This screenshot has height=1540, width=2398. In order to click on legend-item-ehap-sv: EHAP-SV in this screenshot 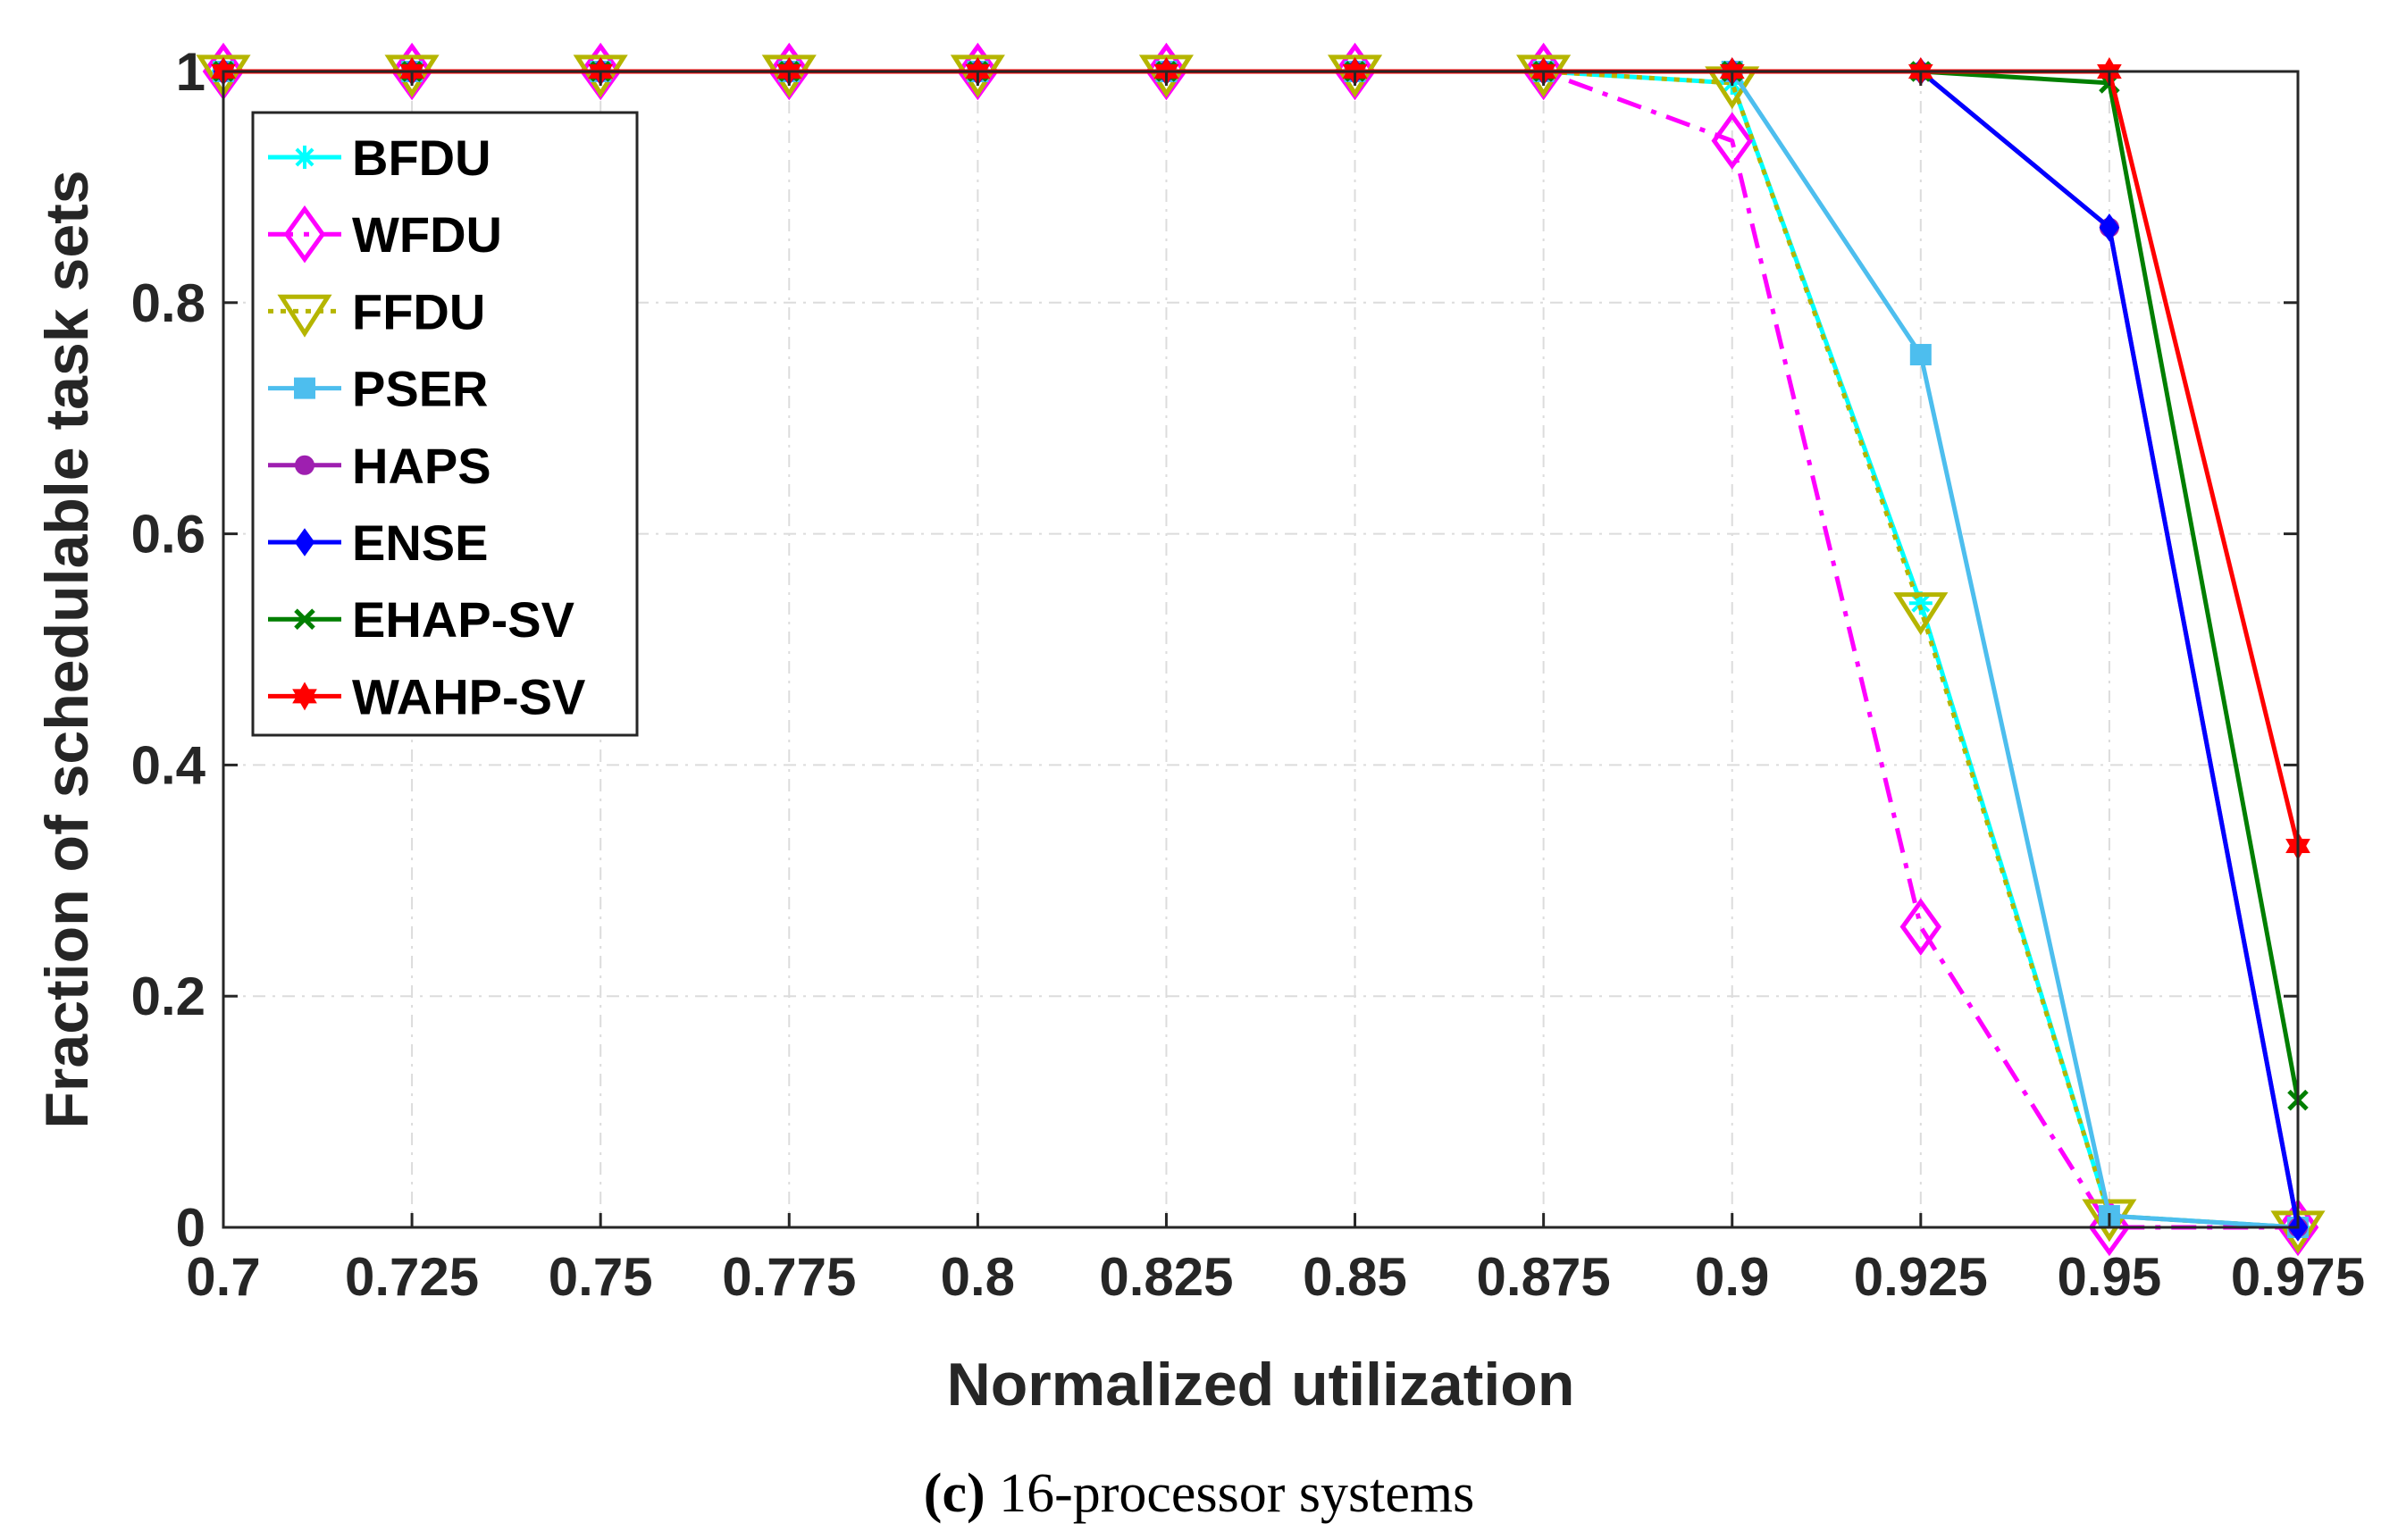, I will do `click(421, 619)`.